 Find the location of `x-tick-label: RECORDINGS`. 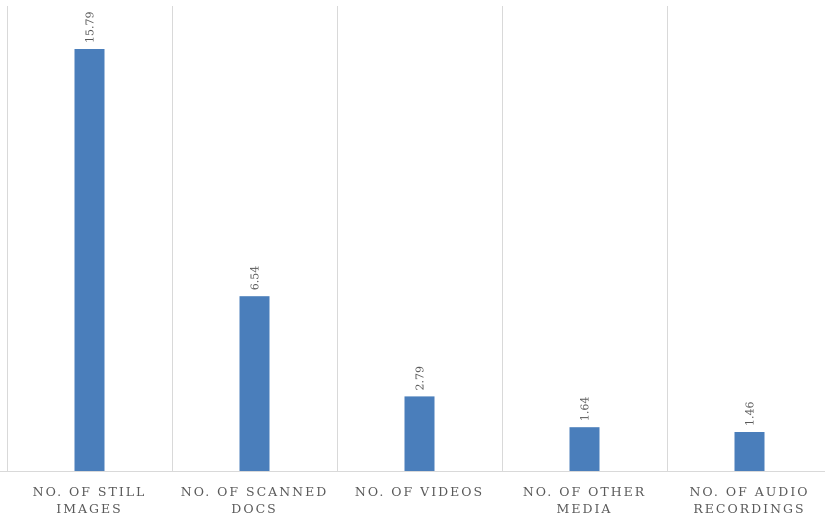

x-tick-label: RECORDINGS is located at coordinates (749, 508).